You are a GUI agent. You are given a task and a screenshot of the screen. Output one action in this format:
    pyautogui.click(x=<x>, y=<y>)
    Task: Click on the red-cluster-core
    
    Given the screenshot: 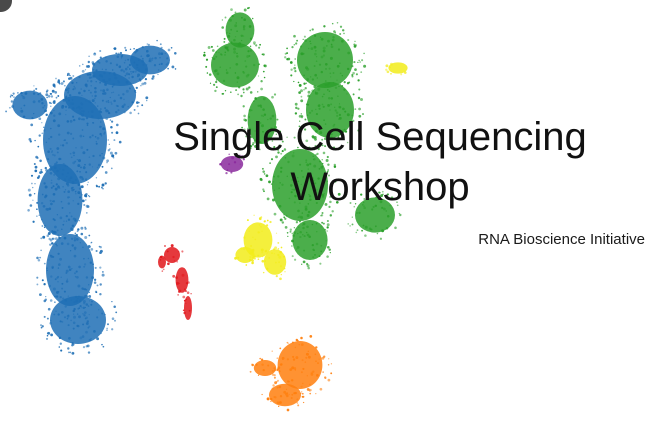 What is the action you would take?
    pyautogui.click(x=182, y=280)
    